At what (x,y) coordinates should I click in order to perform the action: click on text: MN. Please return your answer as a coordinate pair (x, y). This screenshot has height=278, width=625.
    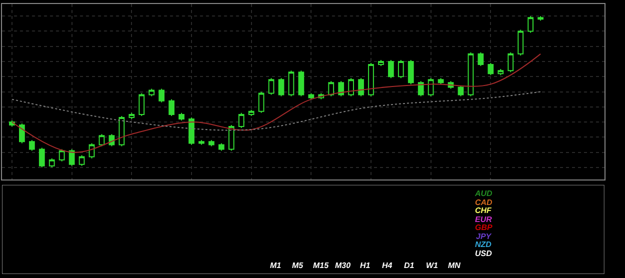
    Looking at the image, I should click on (454, 265).